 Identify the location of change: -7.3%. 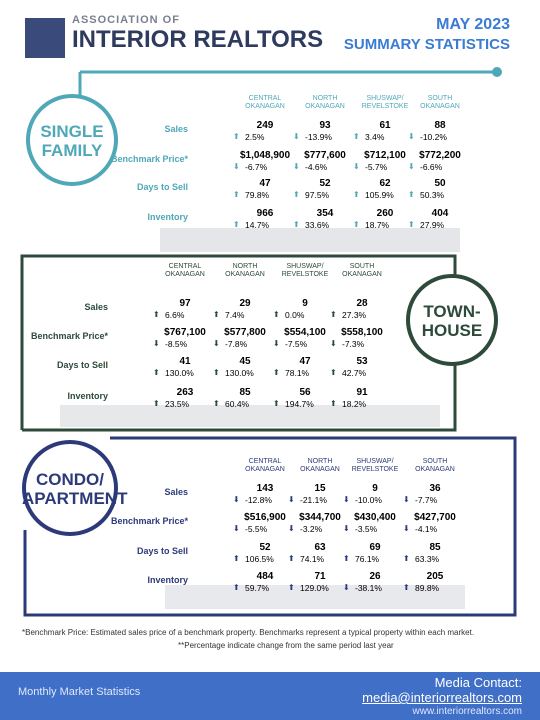
(353, 344).